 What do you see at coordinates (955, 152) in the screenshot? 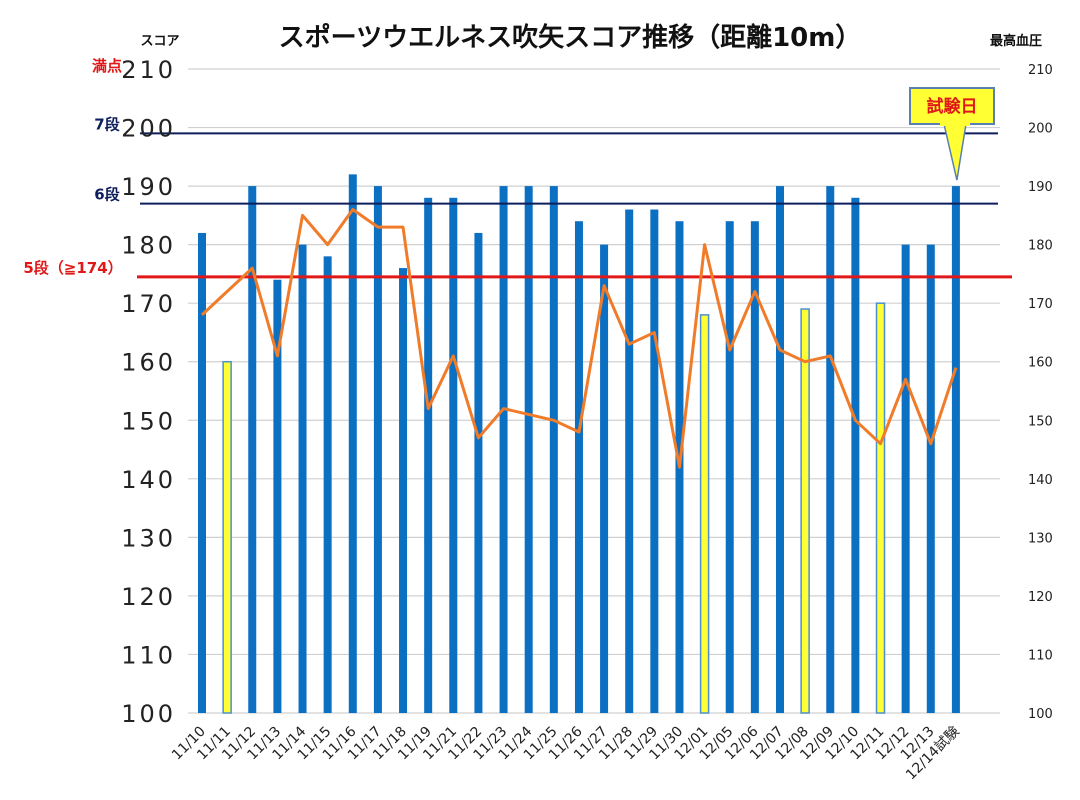
I see `callout-pointer` at bounding box center [955, 152].